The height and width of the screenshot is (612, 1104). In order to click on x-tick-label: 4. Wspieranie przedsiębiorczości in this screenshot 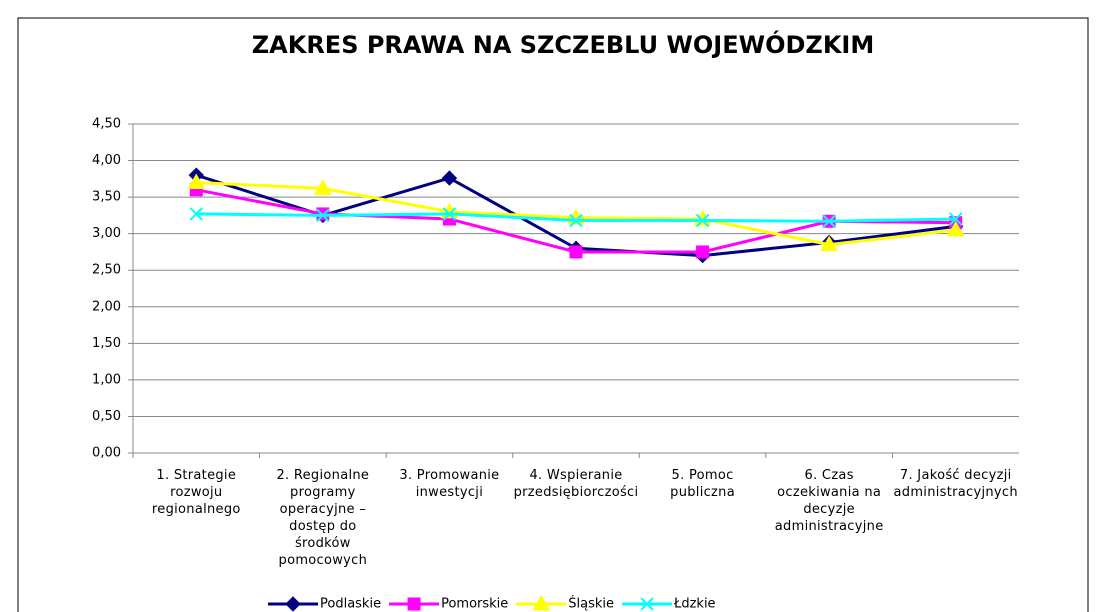, I will do `click(576, 484)`.